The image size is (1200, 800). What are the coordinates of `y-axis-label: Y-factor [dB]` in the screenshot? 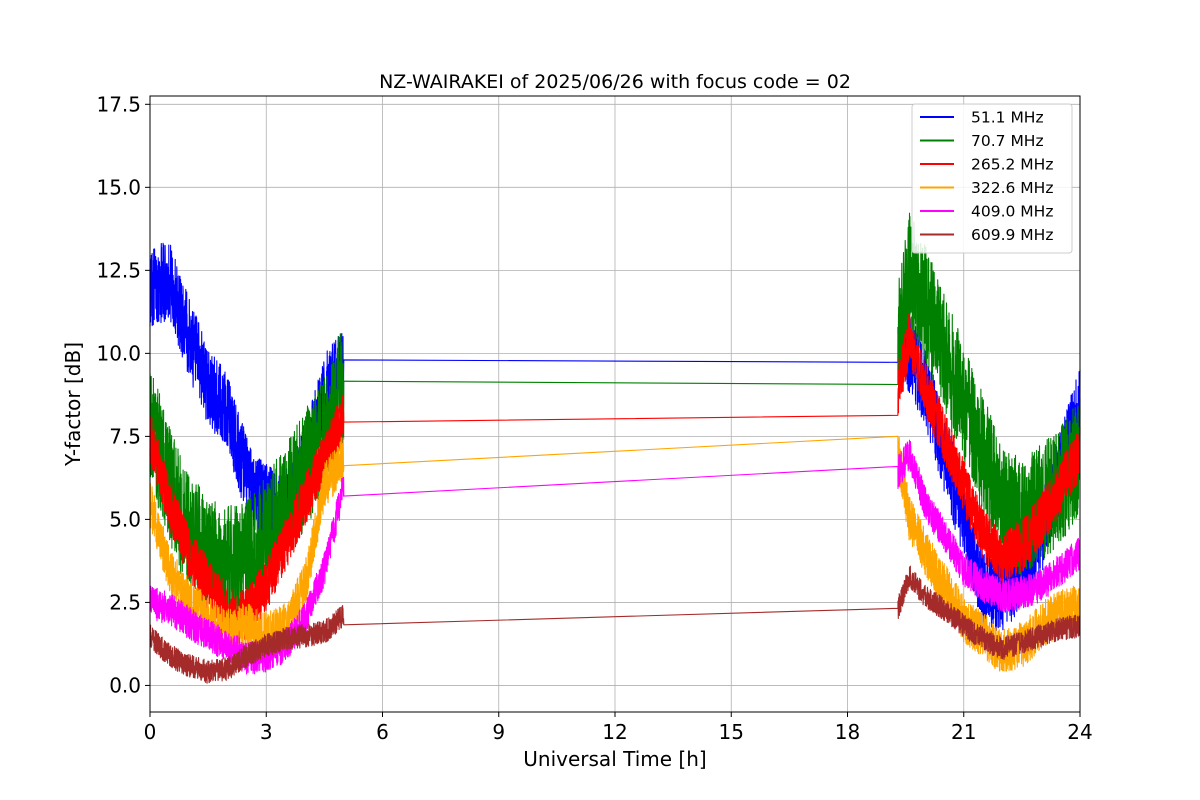 It's located at (73, 404).